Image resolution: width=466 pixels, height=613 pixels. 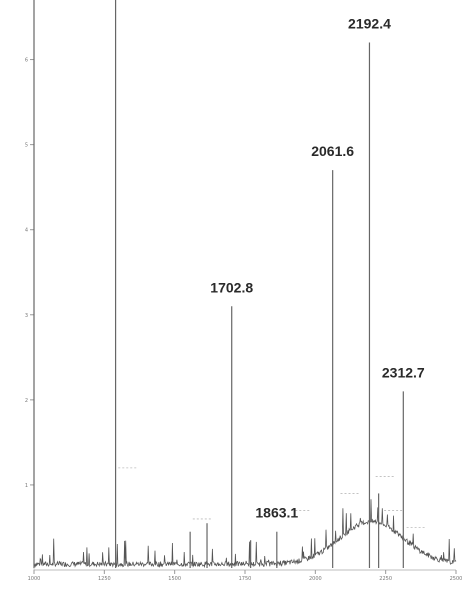 What do you see at coordinates (26, 146) in the screenshot?
I see `y-tick-label: 5` at bounding box center [26, 146].